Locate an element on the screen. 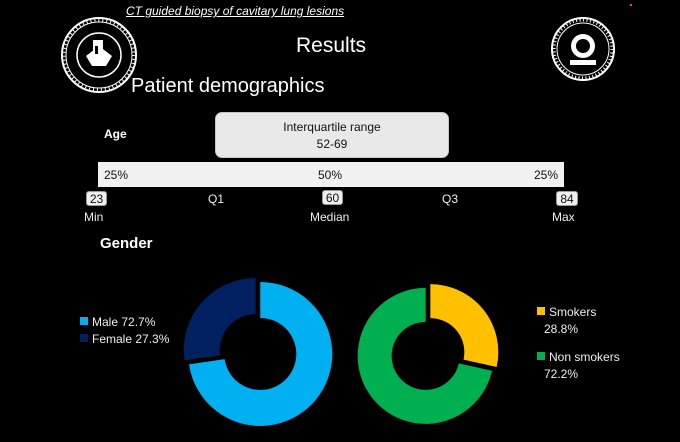 The height and width of the screenshot is (442, 680). age-distribution-bar: 25% 50% 25% is located at coordinates (331, 174).